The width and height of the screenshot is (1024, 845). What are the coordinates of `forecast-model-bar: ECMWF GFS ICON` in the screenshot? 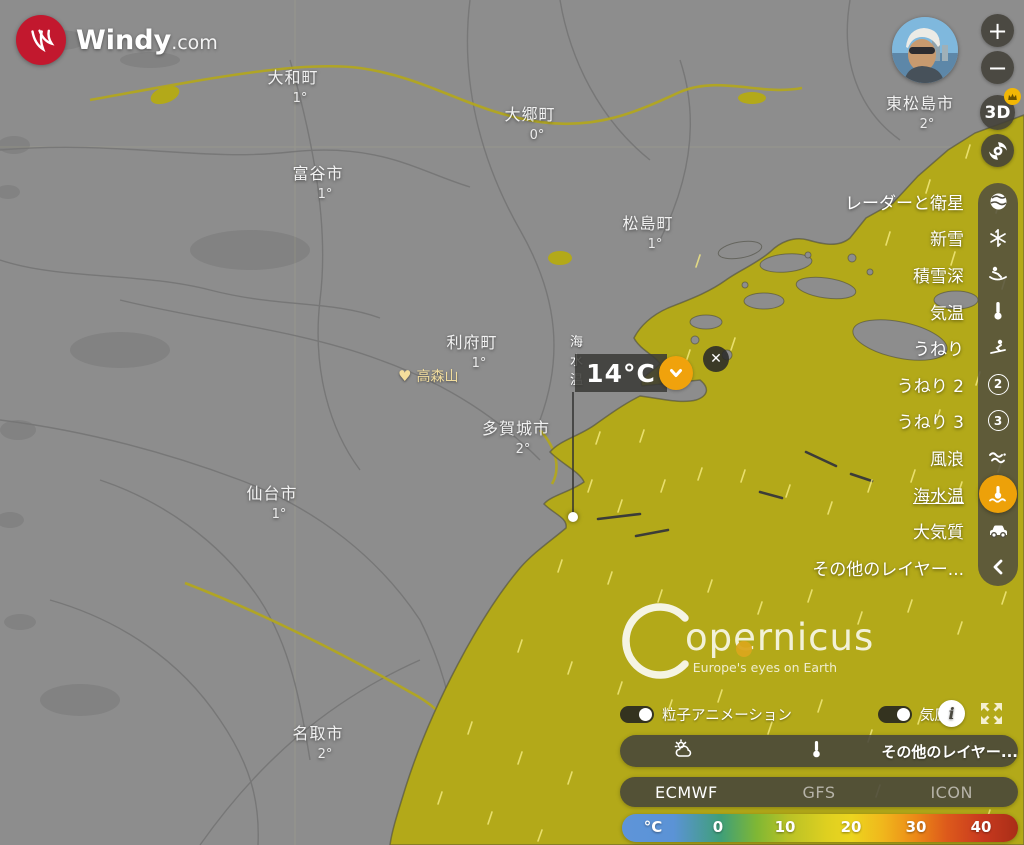 It's located at (819, 792).